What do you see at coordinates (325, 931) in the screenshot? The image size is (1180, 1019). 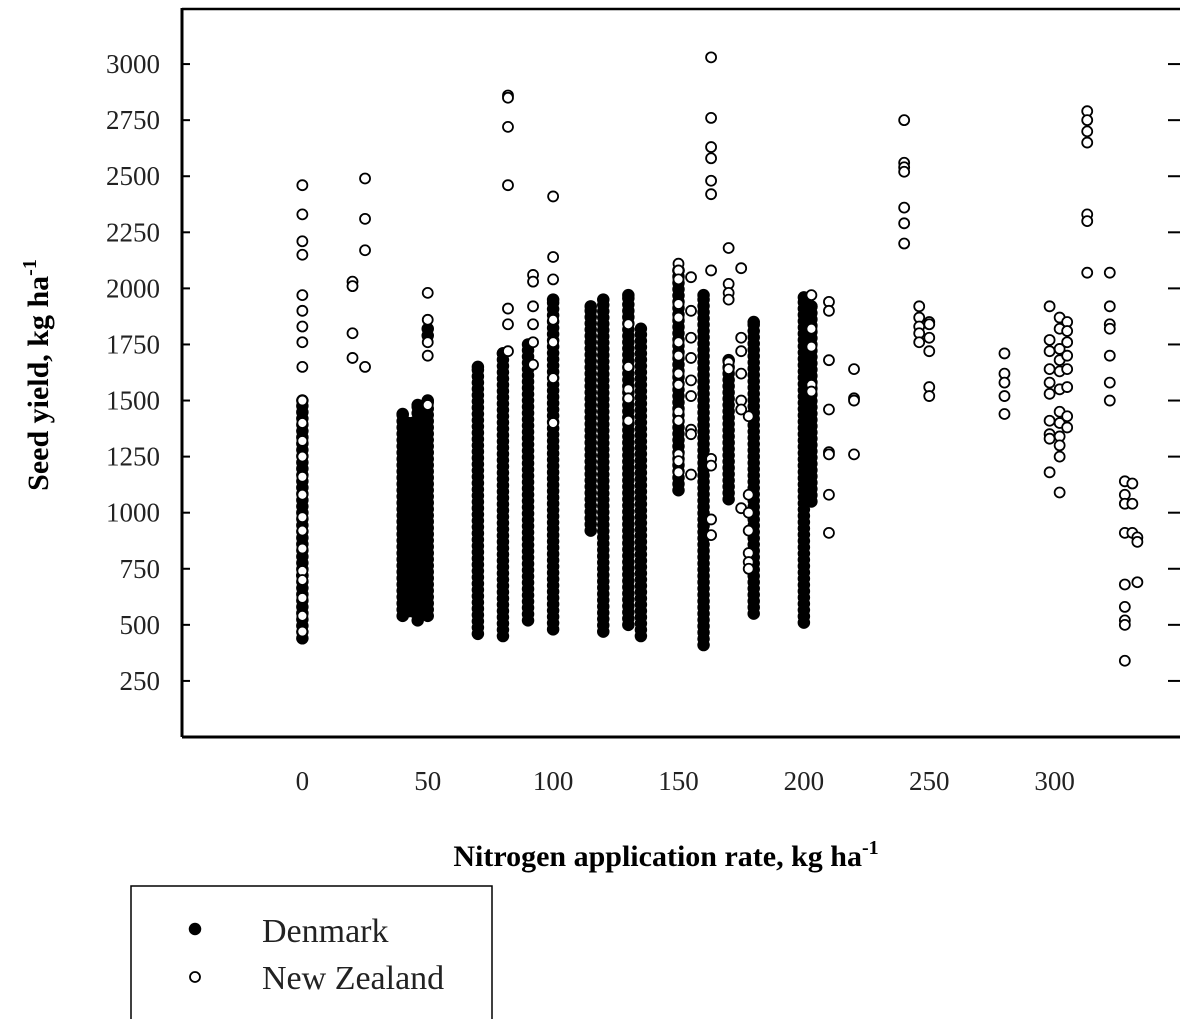 I see `legend-label-denmark: Denmark` at bounding box center [325, 931].